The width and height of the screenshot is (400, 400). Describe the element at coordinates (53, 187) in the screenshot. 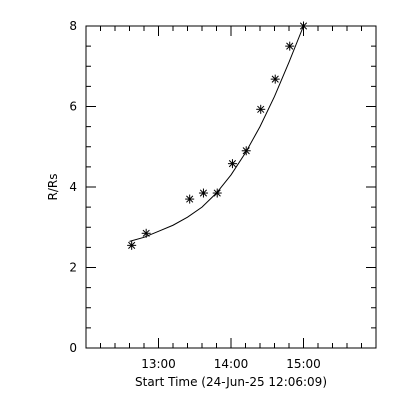

I see `y-axis-title: R/Rs` at that location.